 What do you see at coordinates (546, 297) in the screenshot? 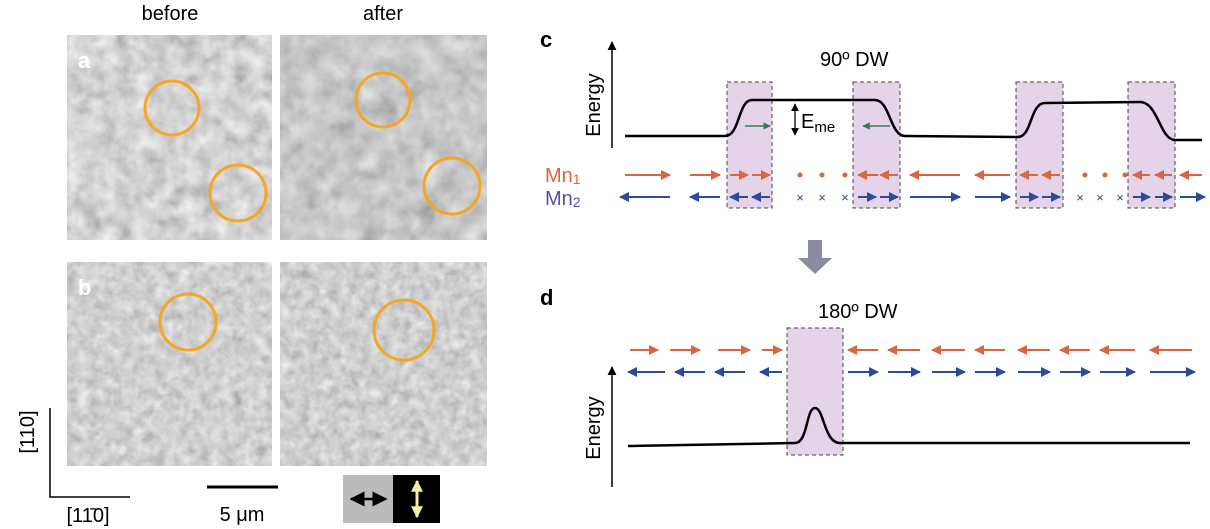
I see `panel-label: d` at bounding box center [546, 297].